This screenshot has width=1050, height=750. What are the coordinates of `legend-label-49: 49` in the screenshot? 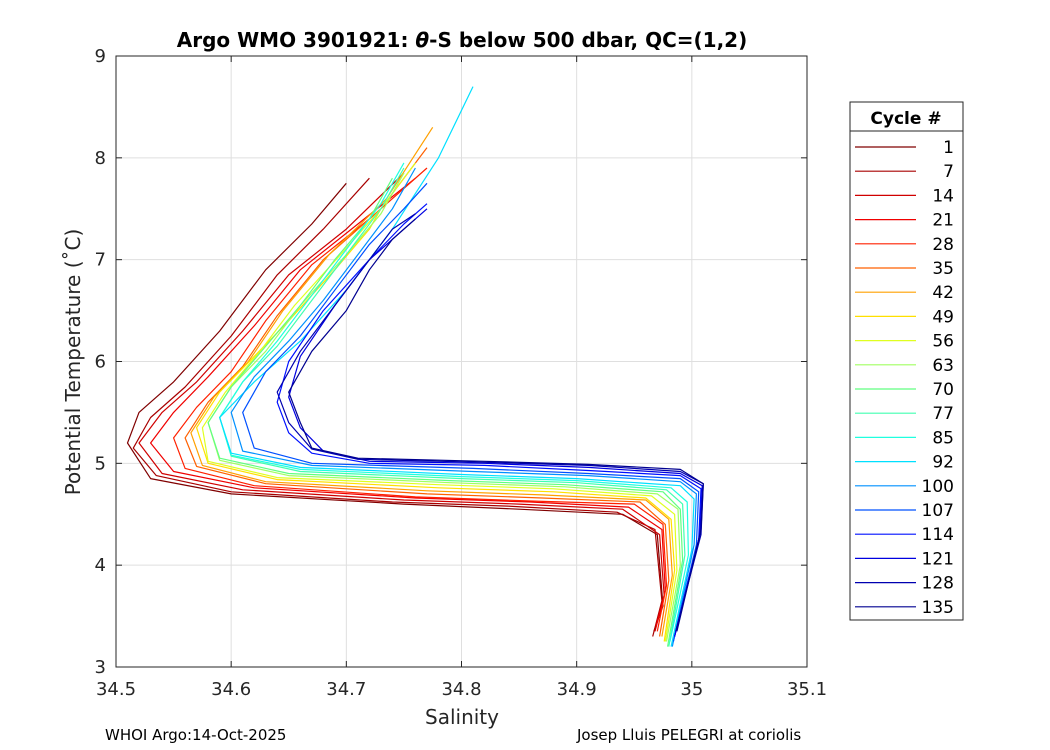 It's located at (943, 317).